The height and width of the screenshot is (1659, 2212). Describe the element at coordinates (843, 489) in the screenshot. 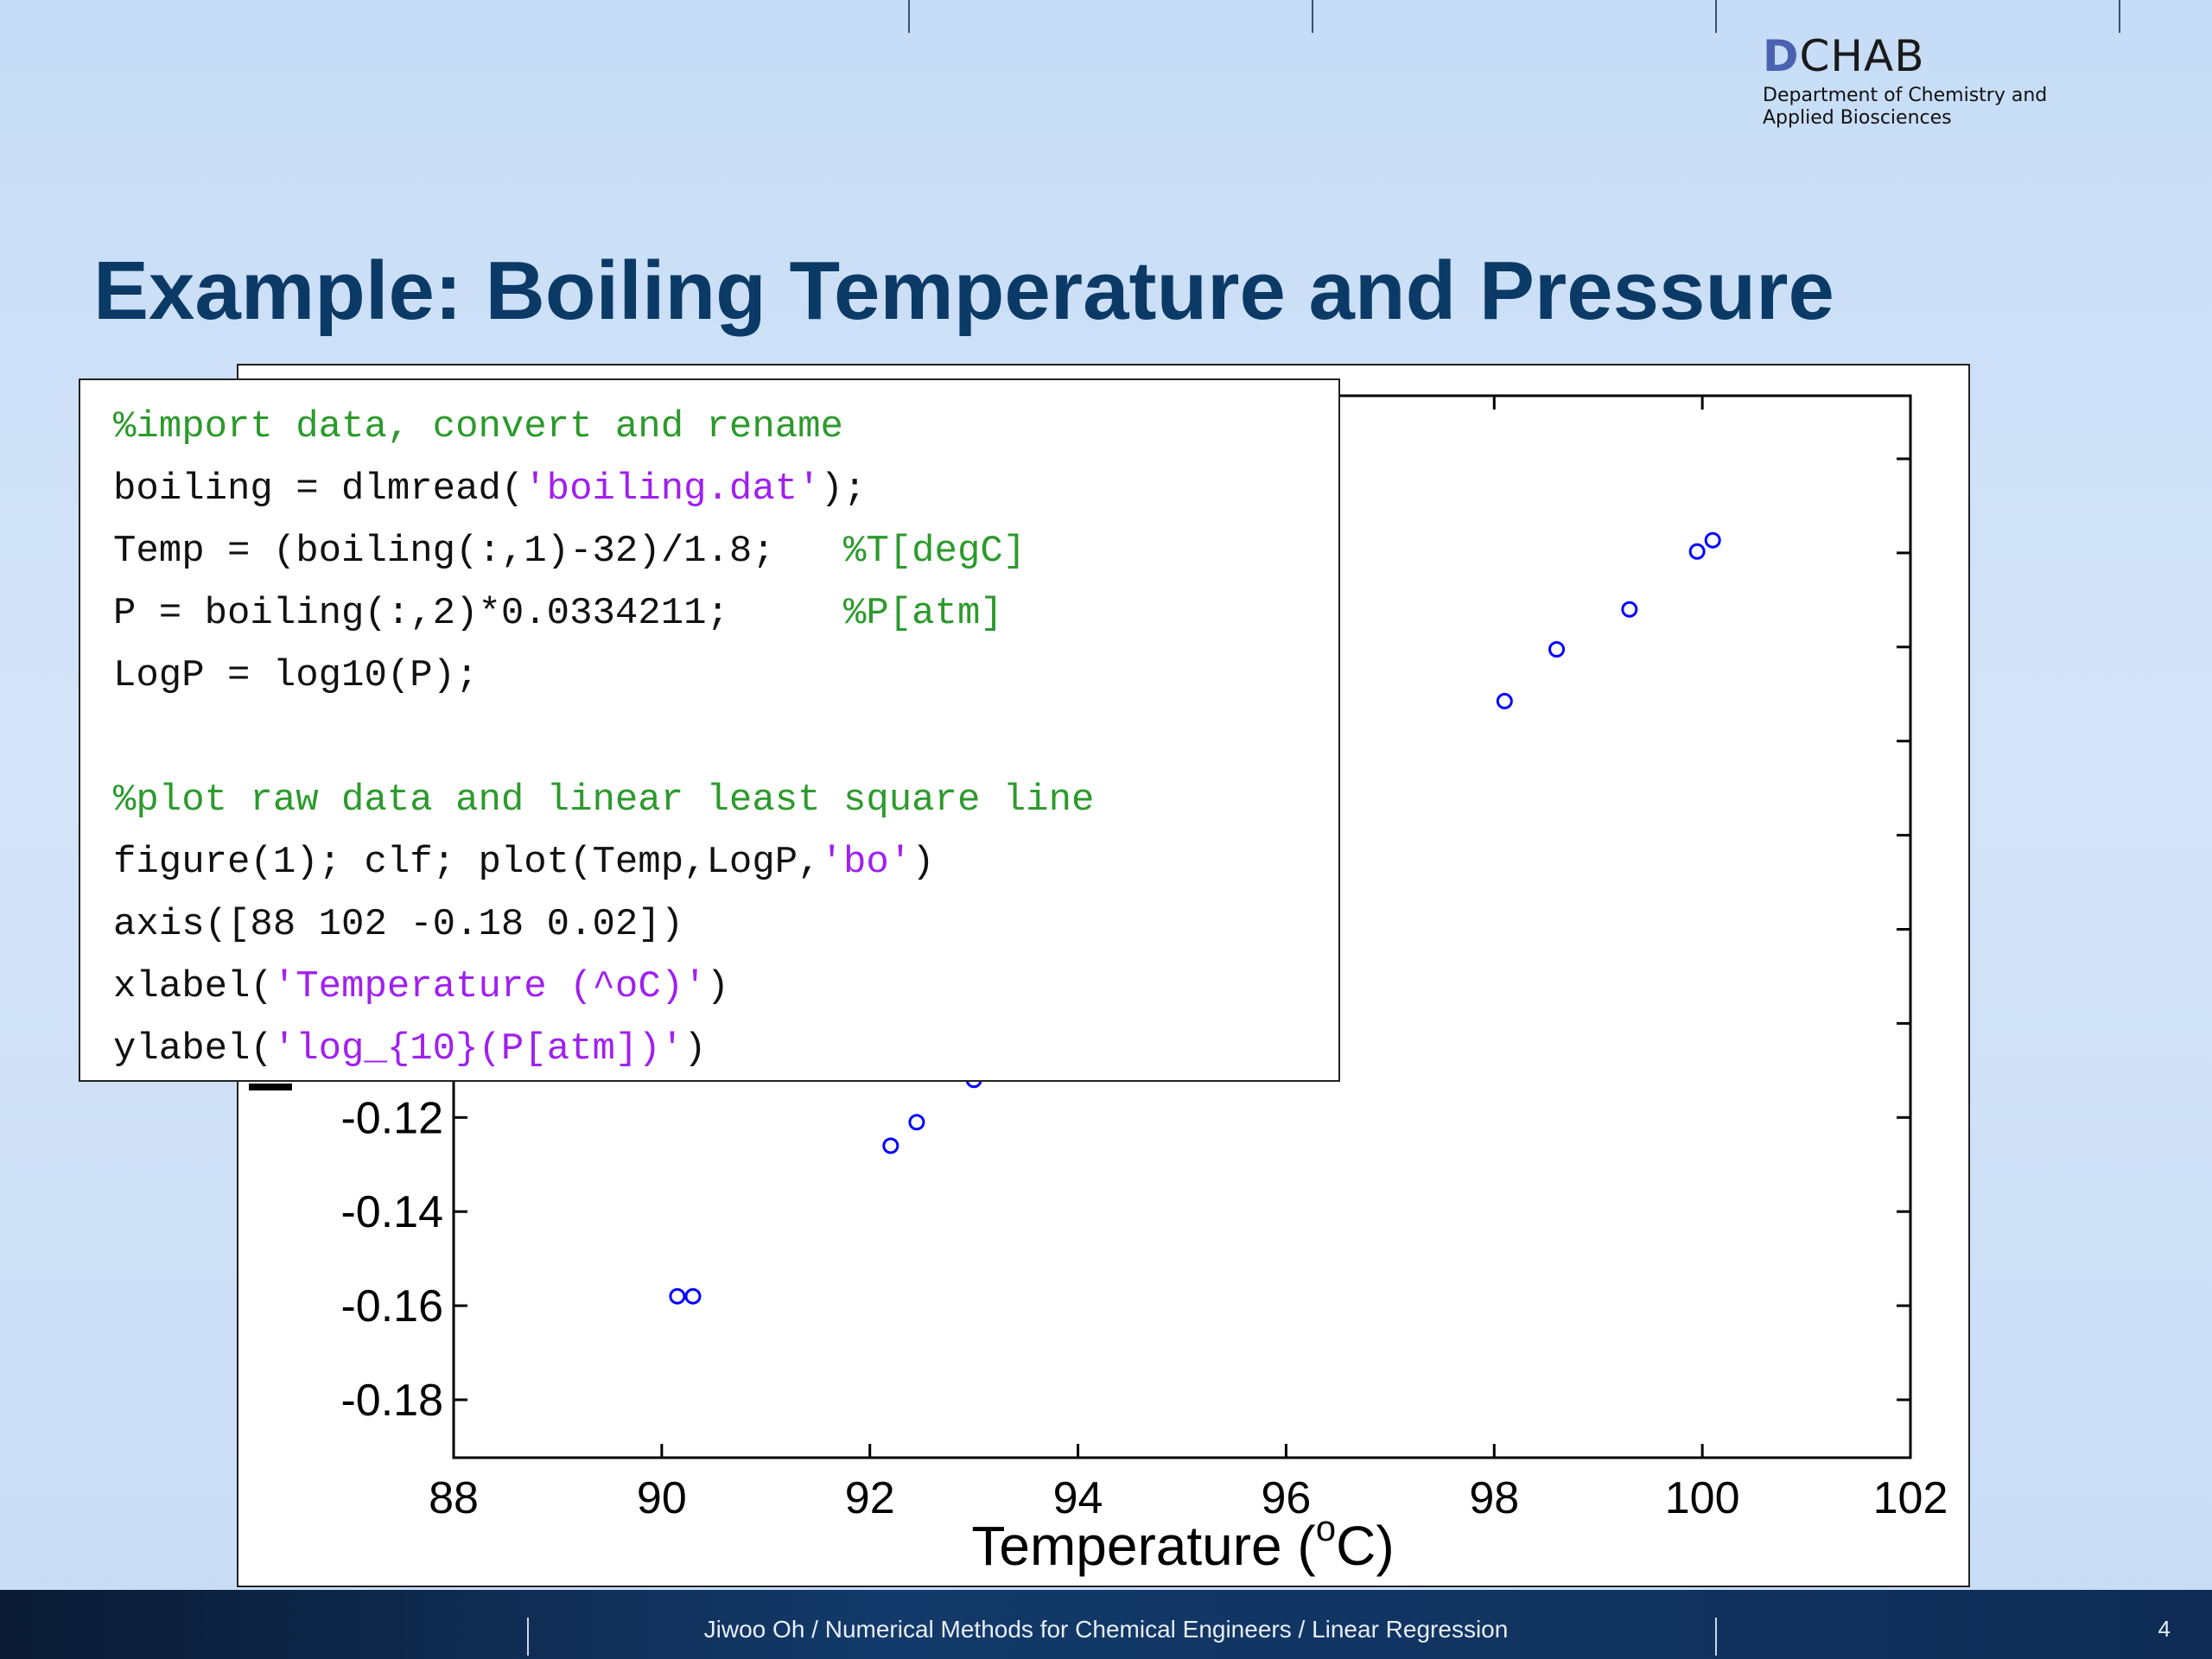

I see `code-text: );` at that location.